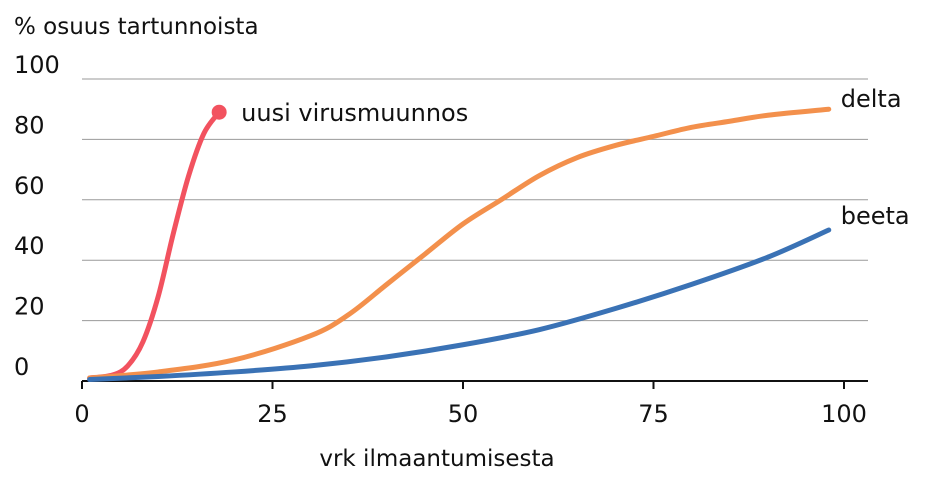 This screenshot has width=930, height=480. I want to click on x-axis-ticks: 0 25 50 75 100, so click(470, 404).